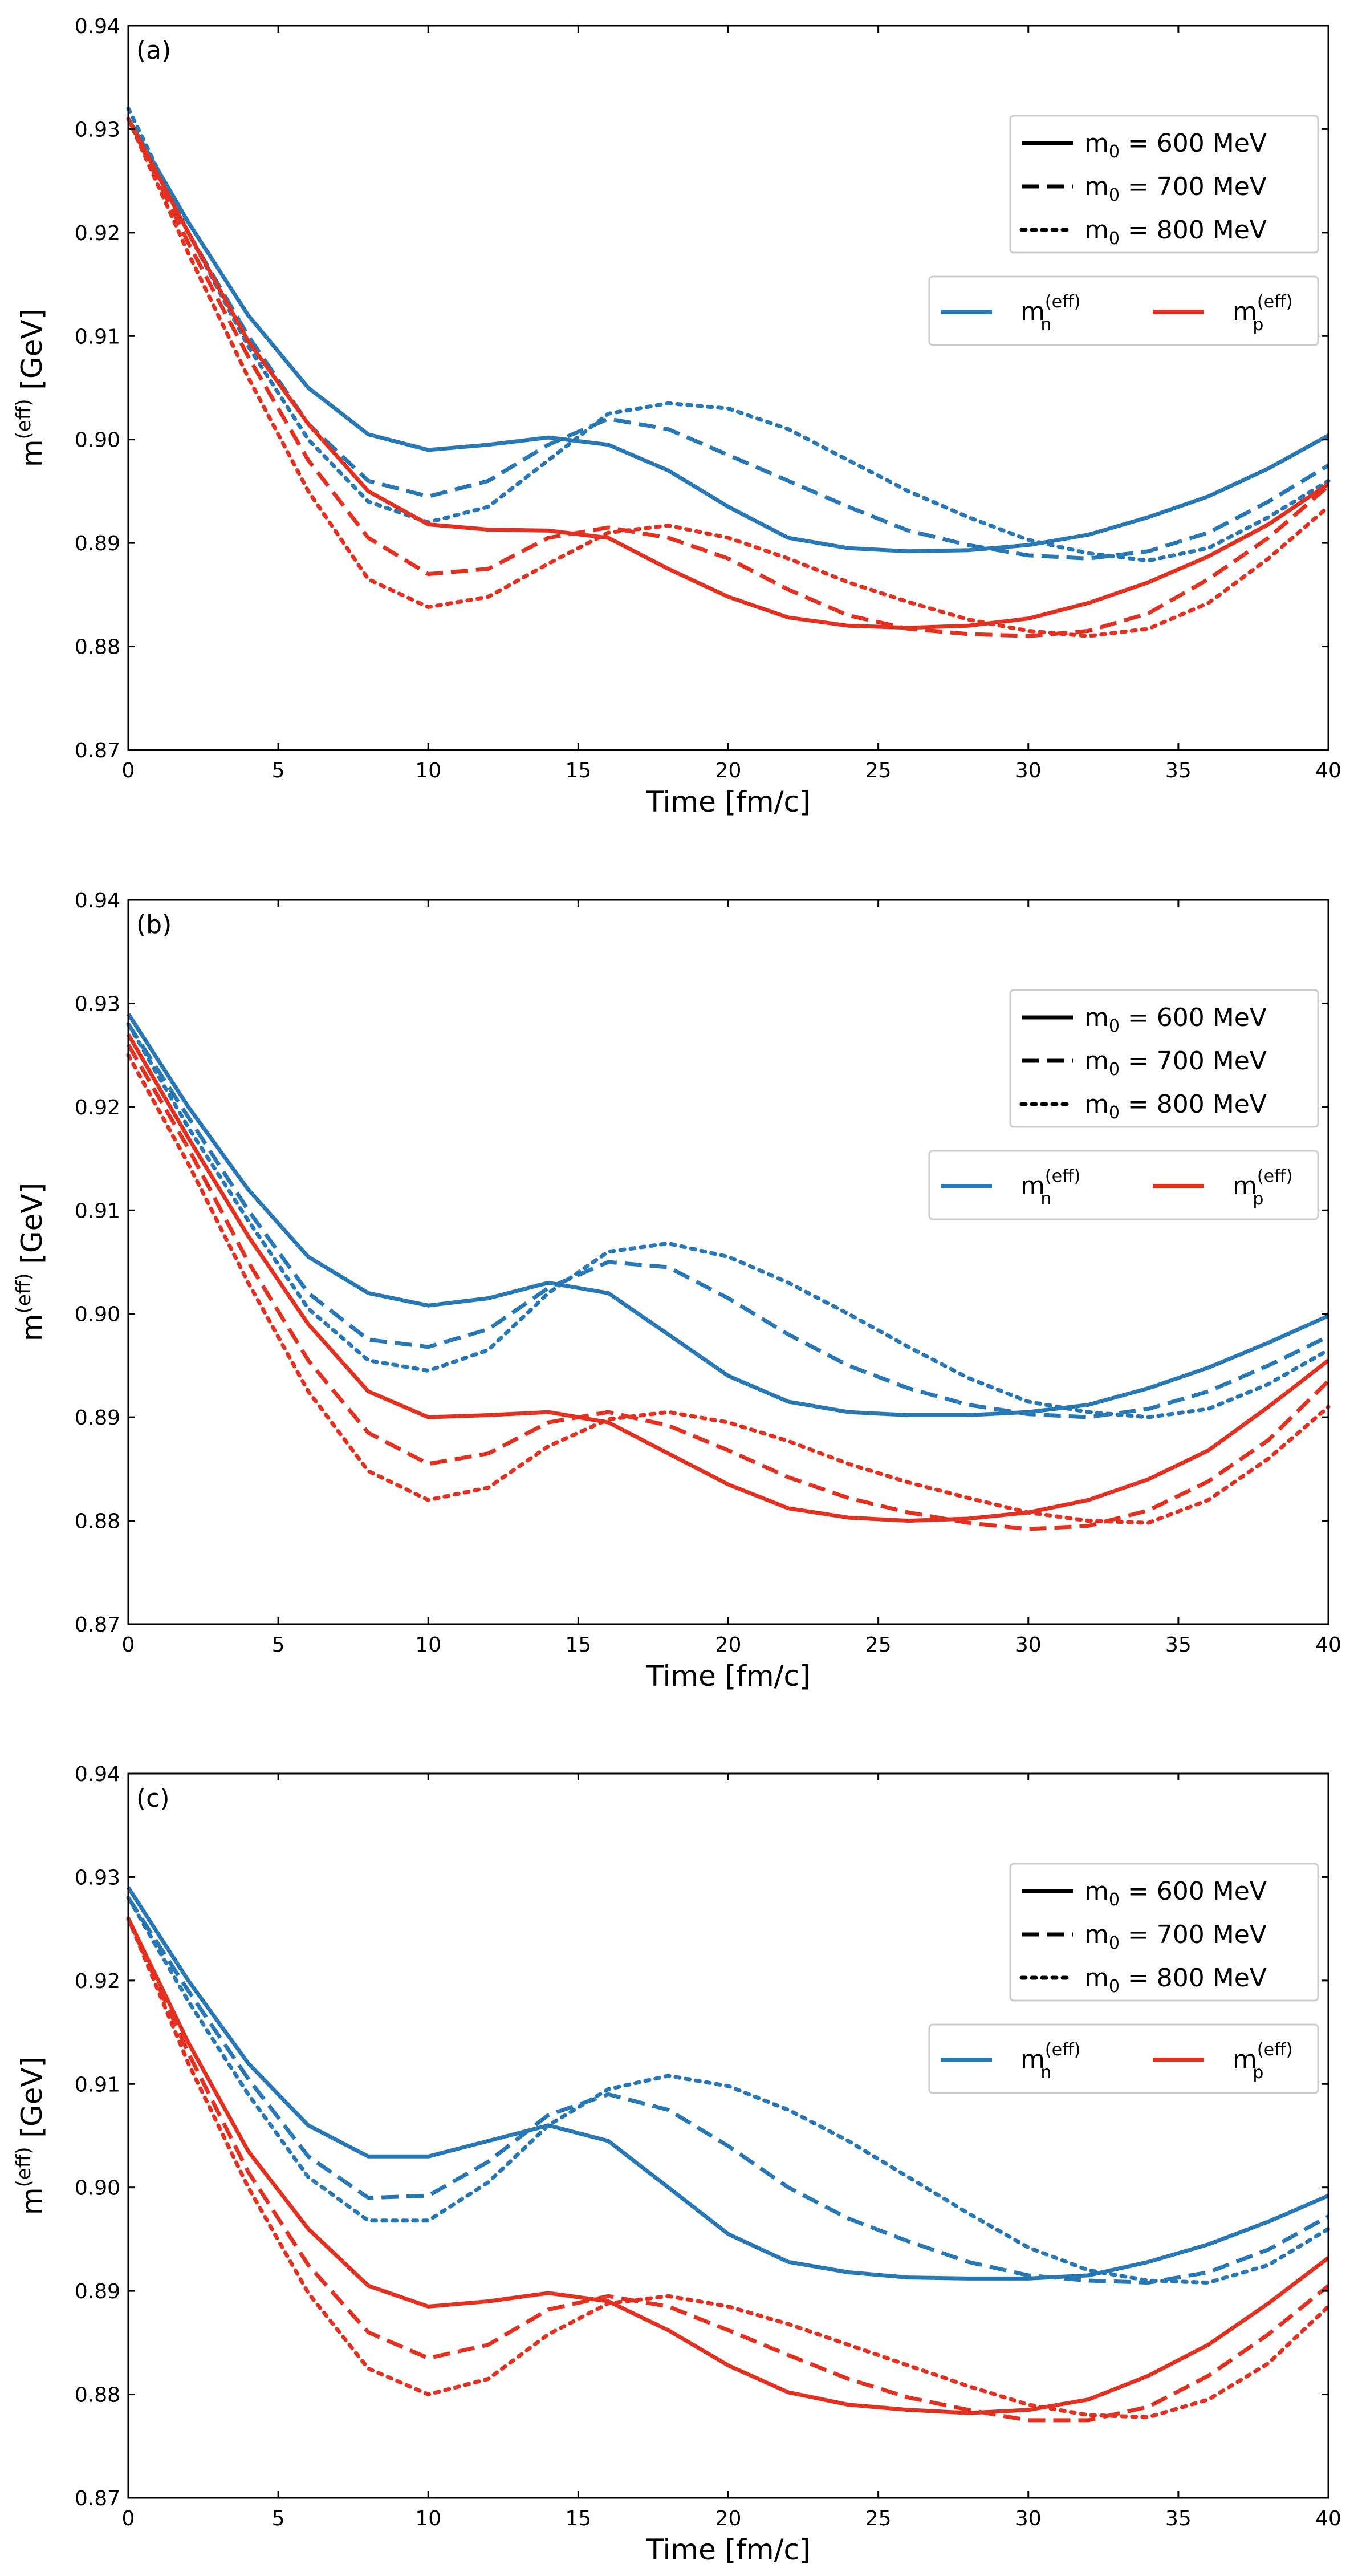 The width and height of the screenshot is (1354, 2576). Describe the element at coordinates (153, 1799) in the screenshot. I see `panel-label: (c)` at that location.